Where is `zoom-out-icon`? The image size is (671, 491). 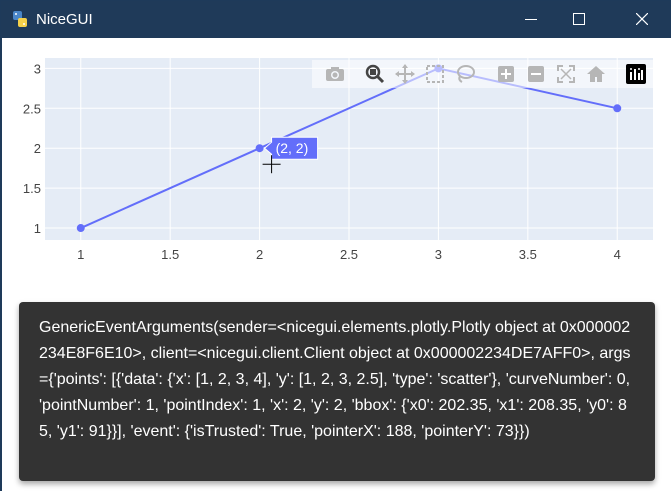 zoom-out-icon is located at coordinates (536, 74).